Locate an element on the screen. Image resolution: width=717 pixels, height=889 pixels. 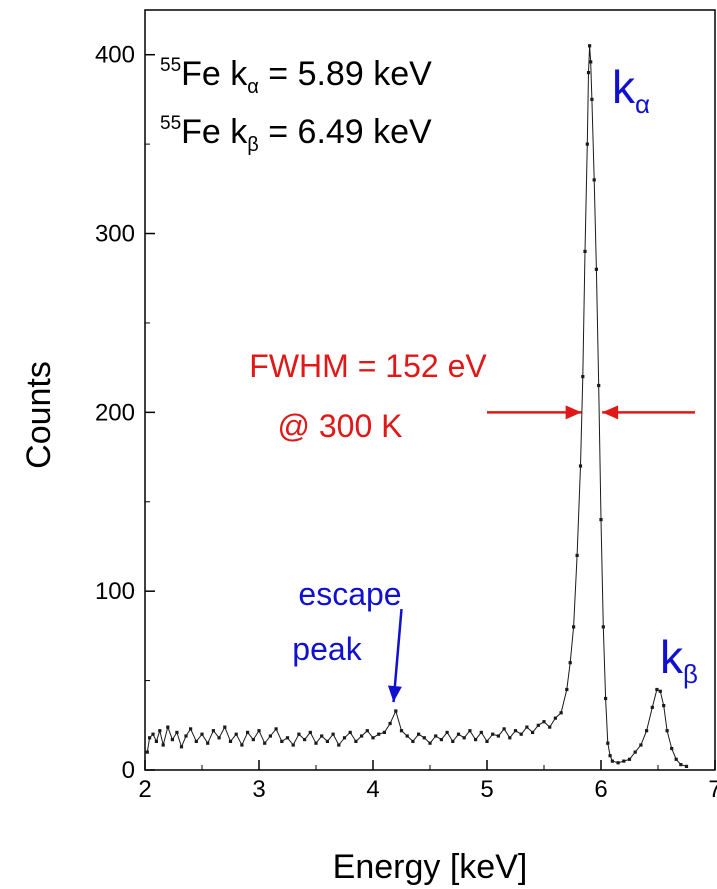
fe-ka-energy-label: 55Fe kα = 5.89 keV is located at coordinates (296, 76).